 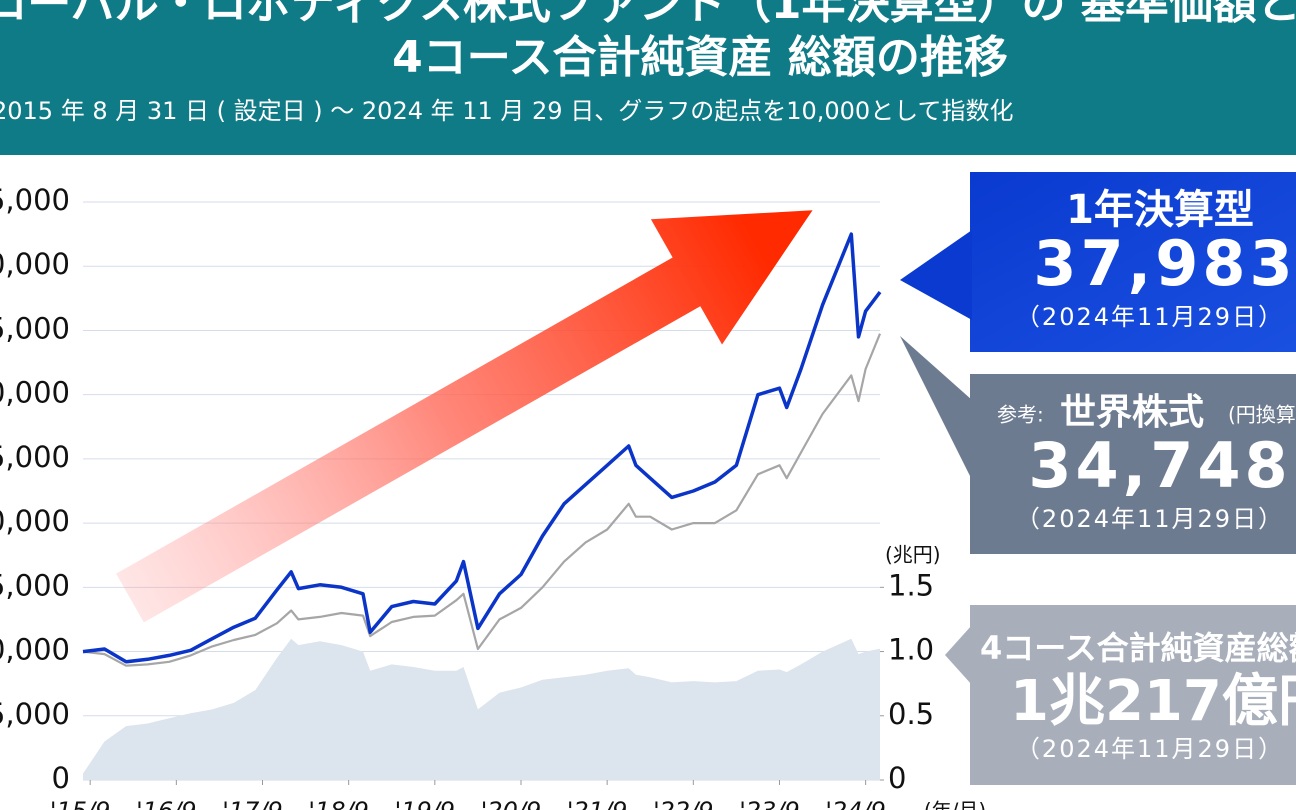 I want to click on callout-value: 1兆217億円, so click(x=1153, y=701).